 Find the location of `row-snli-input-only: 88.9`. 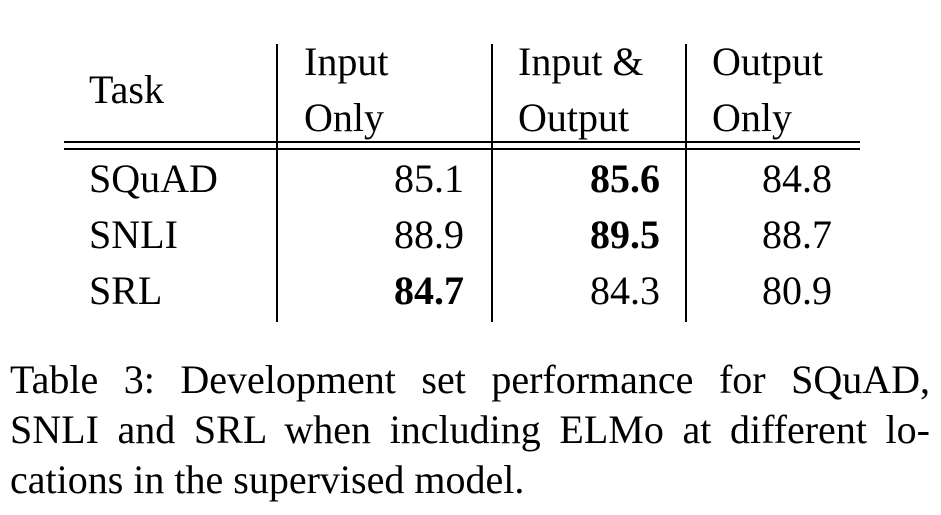

row-snli-input-only: 88.9 is located at coordinates (429, 234).